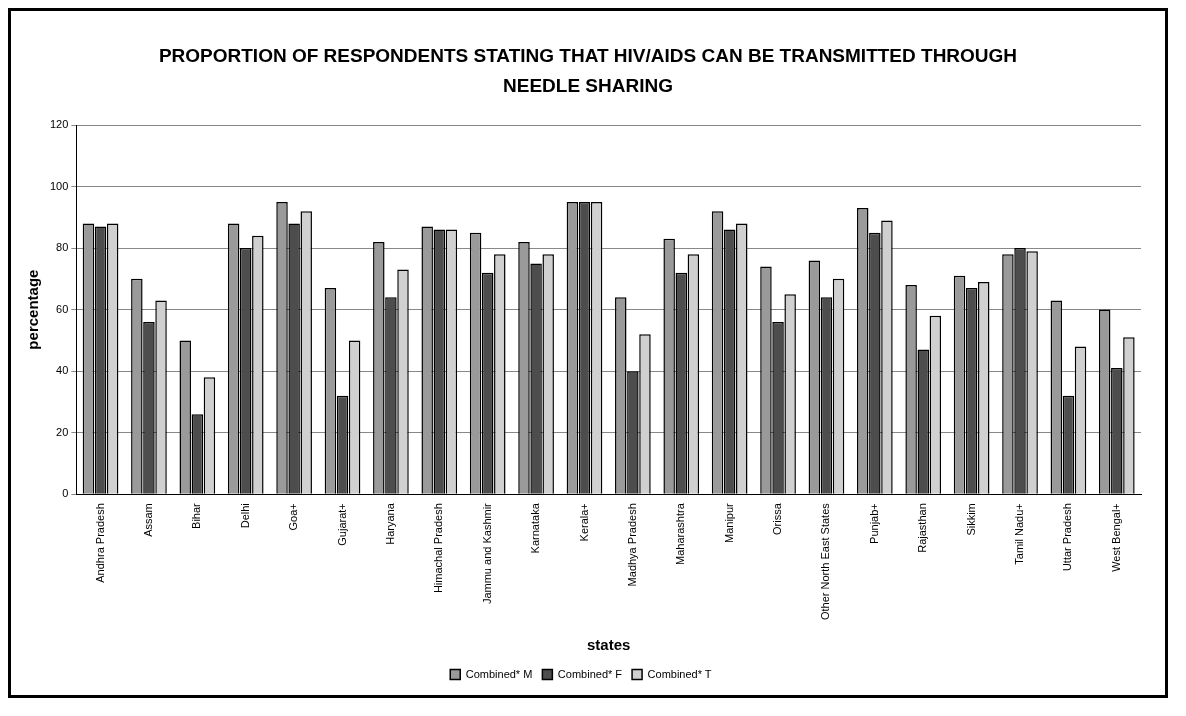  What do you see at coordinates (1019, 534) in the screenshot?
I see `x-tick-label: Tamil Nadu+` at bounding box center [1019, 534].